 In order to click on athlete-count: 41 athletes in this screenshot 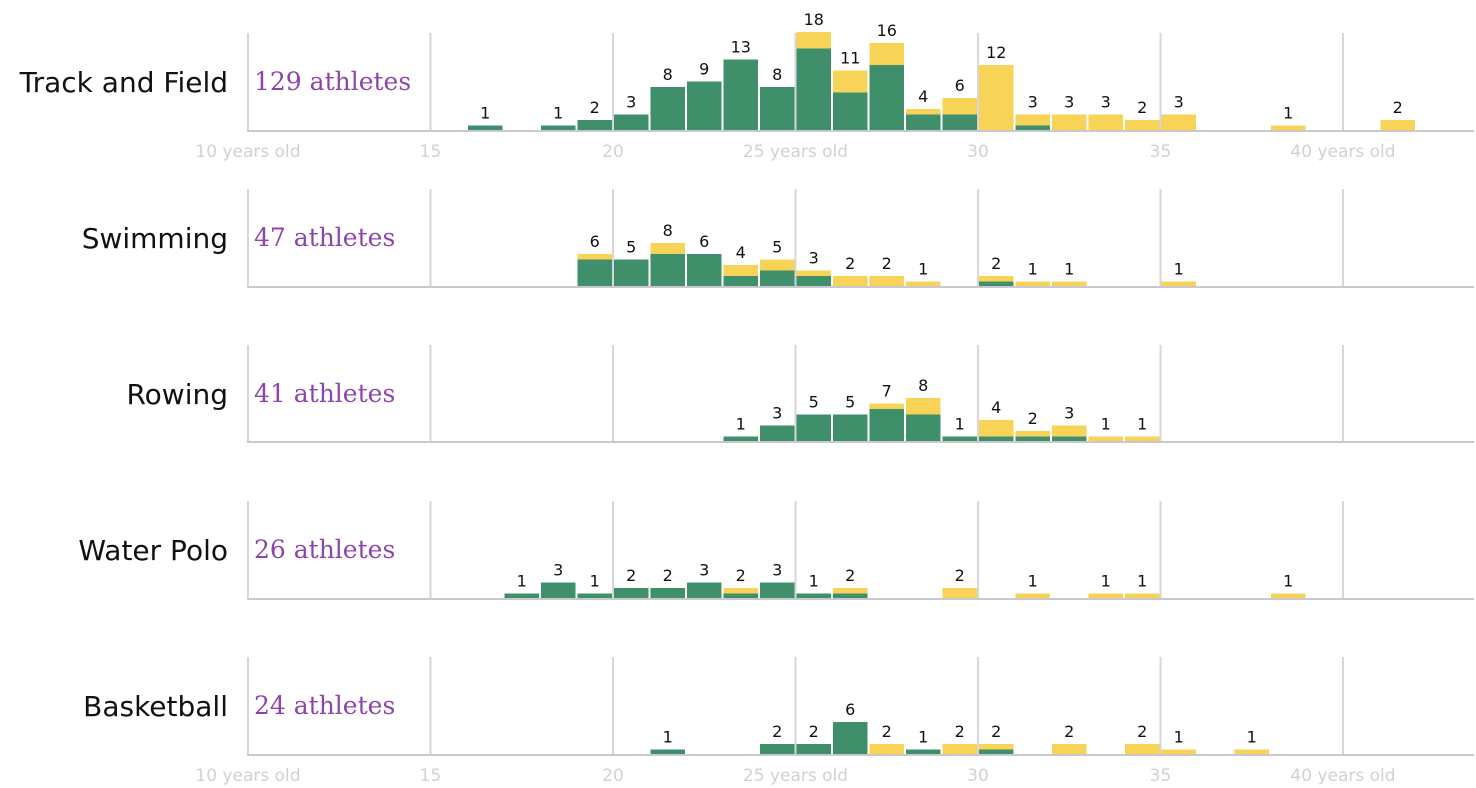, I will do `click(324, 393)`.